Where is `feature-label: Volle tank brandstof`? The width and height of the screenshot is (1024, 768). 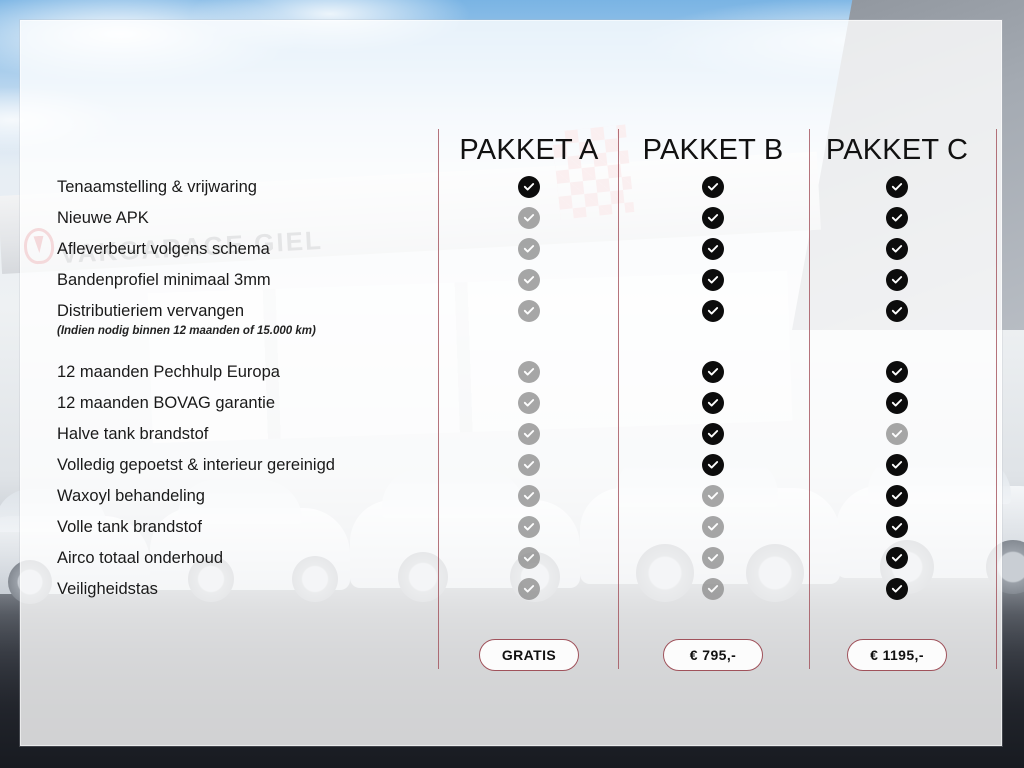
feature-label: Volle tank brandstof is located at coordinates (129, 527).